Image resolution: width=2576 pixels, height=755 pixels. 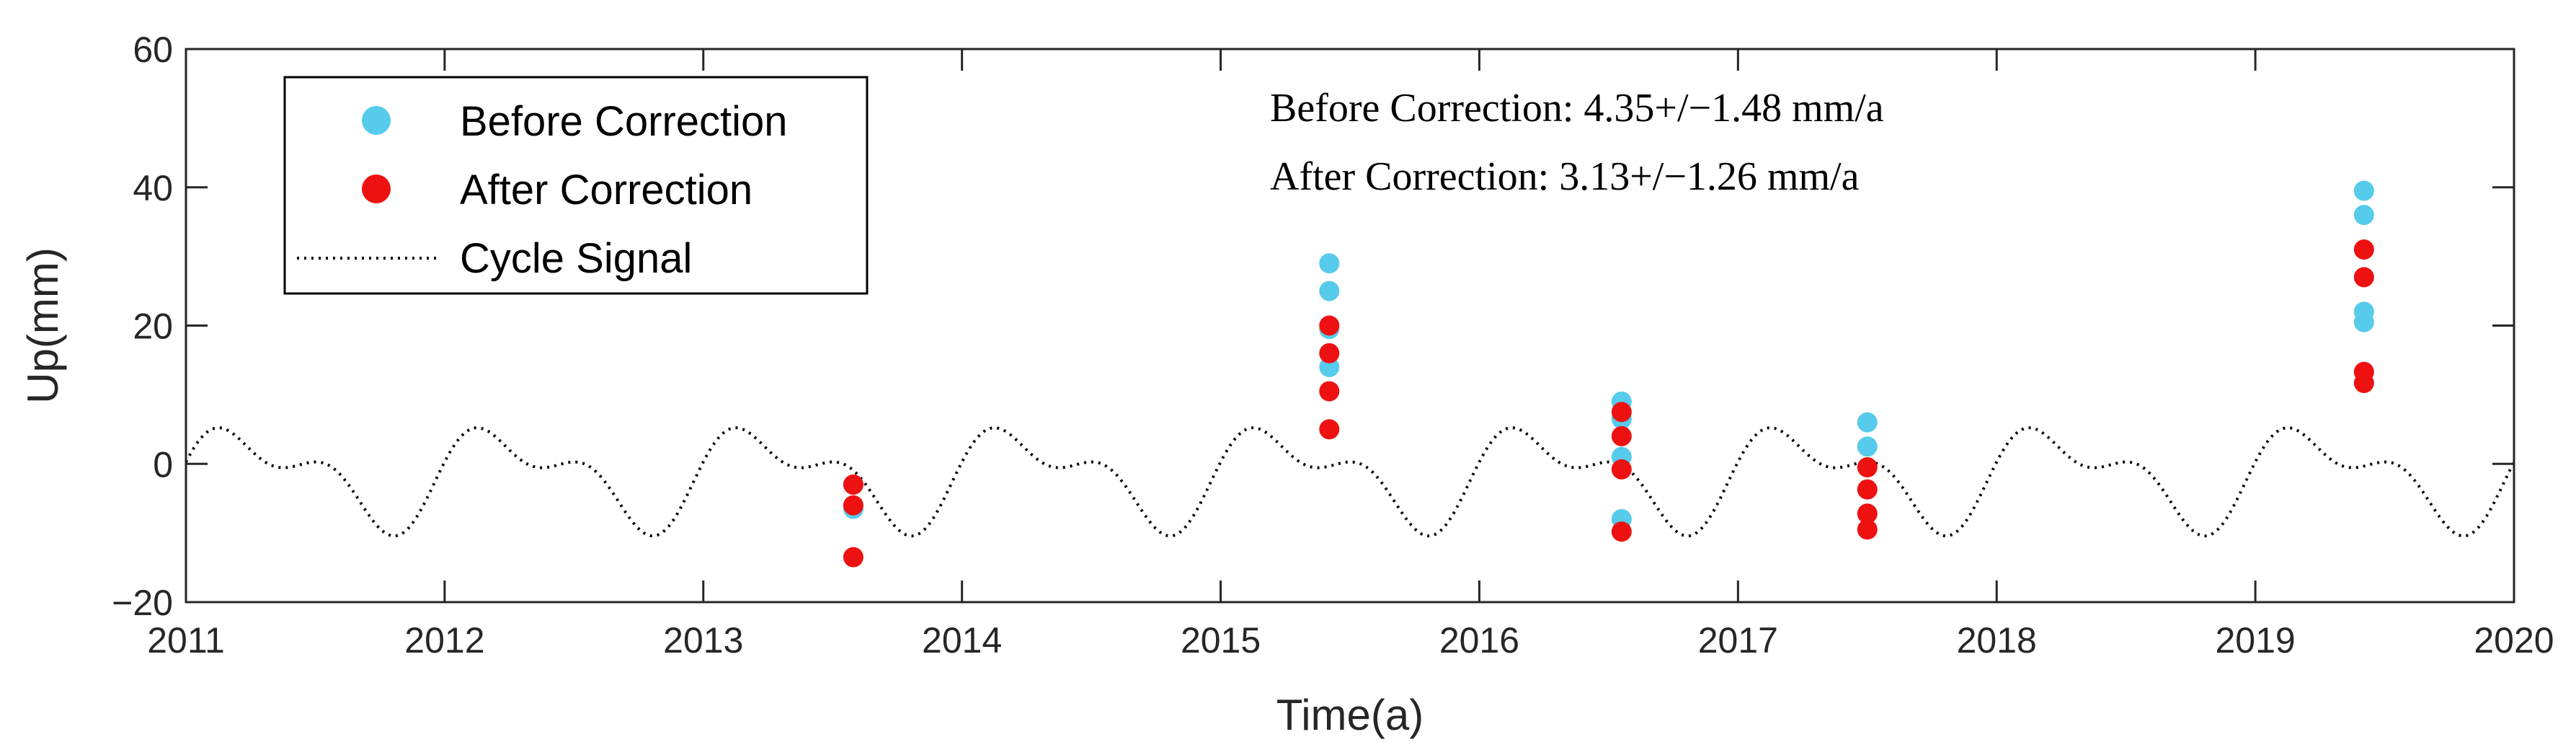 What do you see at coordinates (376, 120) in the screenshot?
I see `legend-marker-before` at bounding box center [376, 120].